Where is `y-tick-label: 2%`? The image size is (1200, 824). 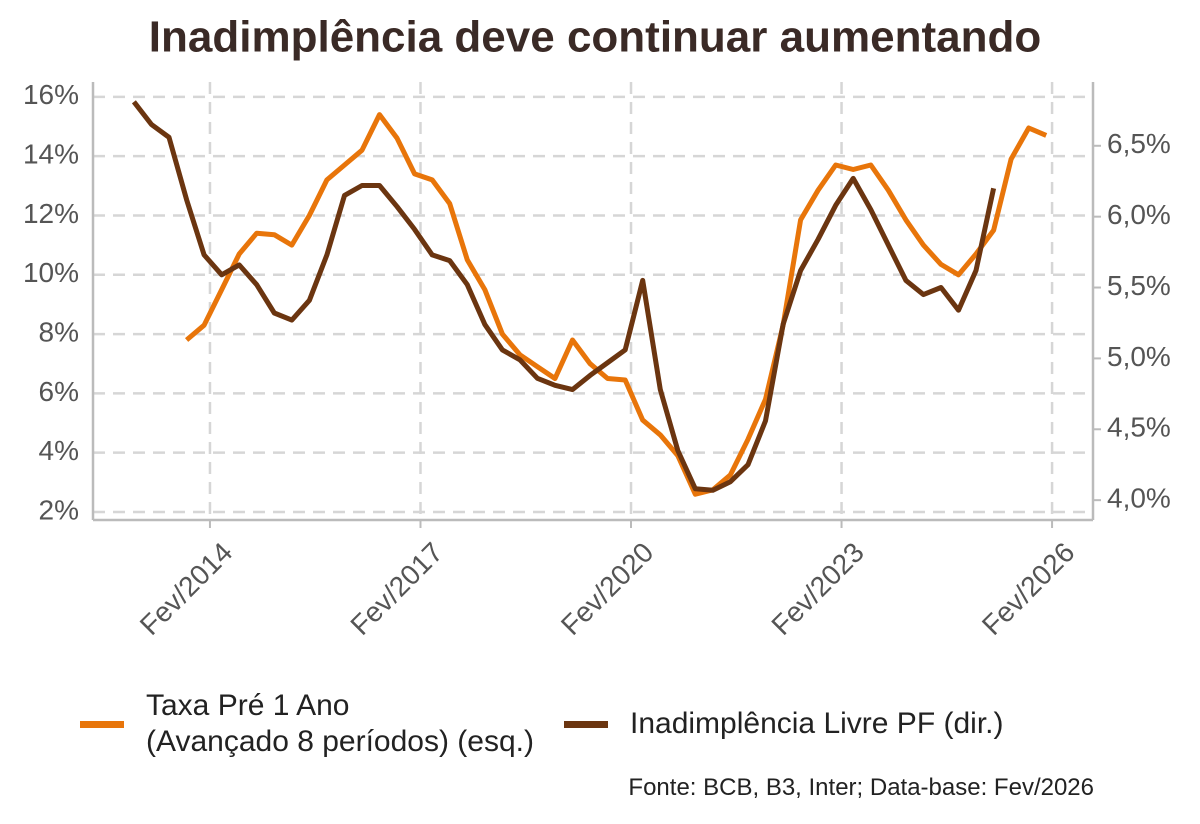
y-tick-label: 2% is located at coordinates (59, 509).